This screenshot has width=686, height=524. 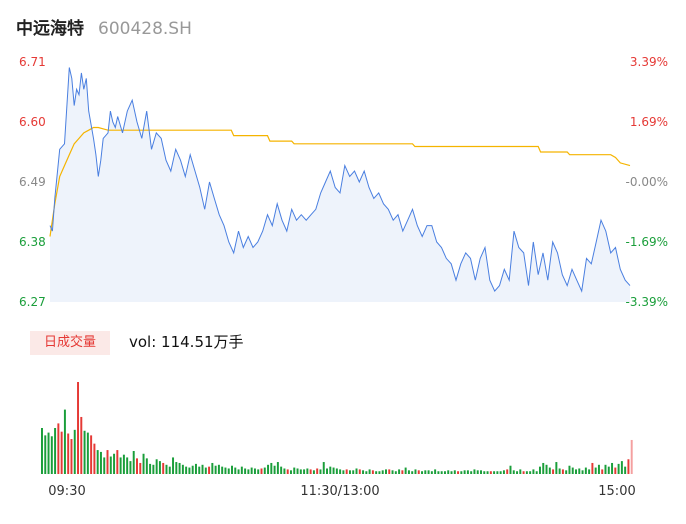 What do you see at coordinates (32, 122) in the screenshot?
I see `y-tick-left: 6.60` at bounding box center [32, 122].